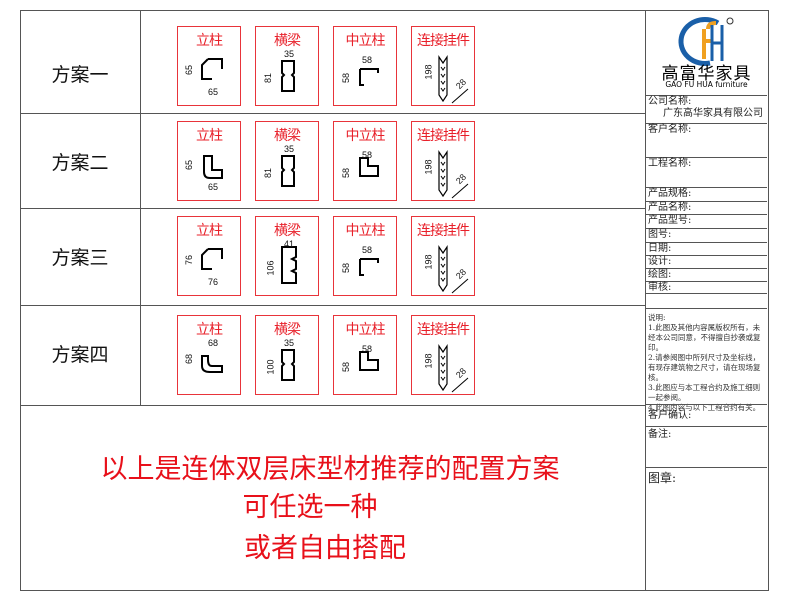 Image resolution: width=800 pixels, height=600 pixels. Describe the element at coordinates (706, 235) in the screenshot. I see `drawing-no-field: 图号:` at that location.